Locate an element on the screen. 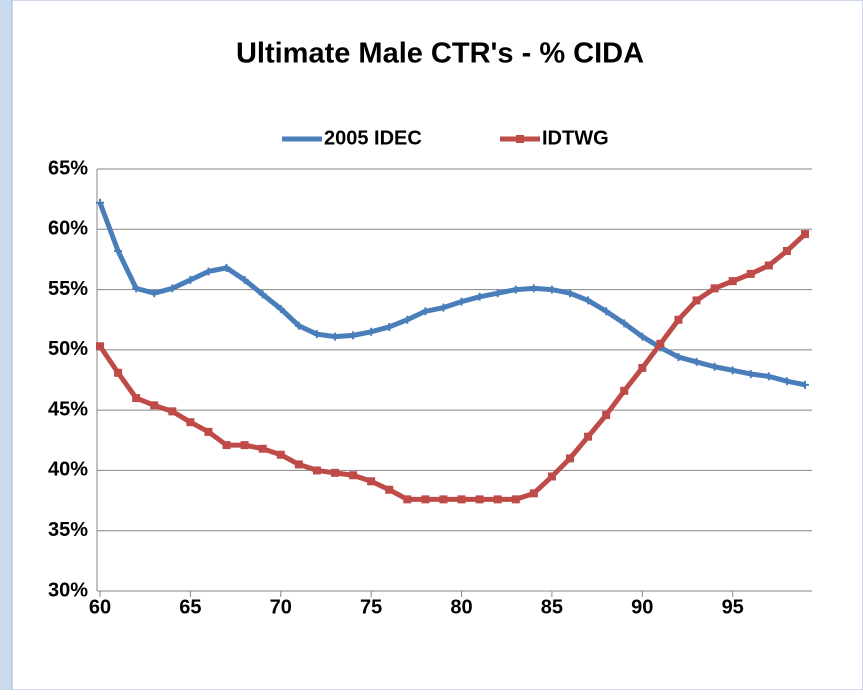 The height and width of the screenshot is (695, 863). x-tick-label: 90 is located at coordinates (642, 607).